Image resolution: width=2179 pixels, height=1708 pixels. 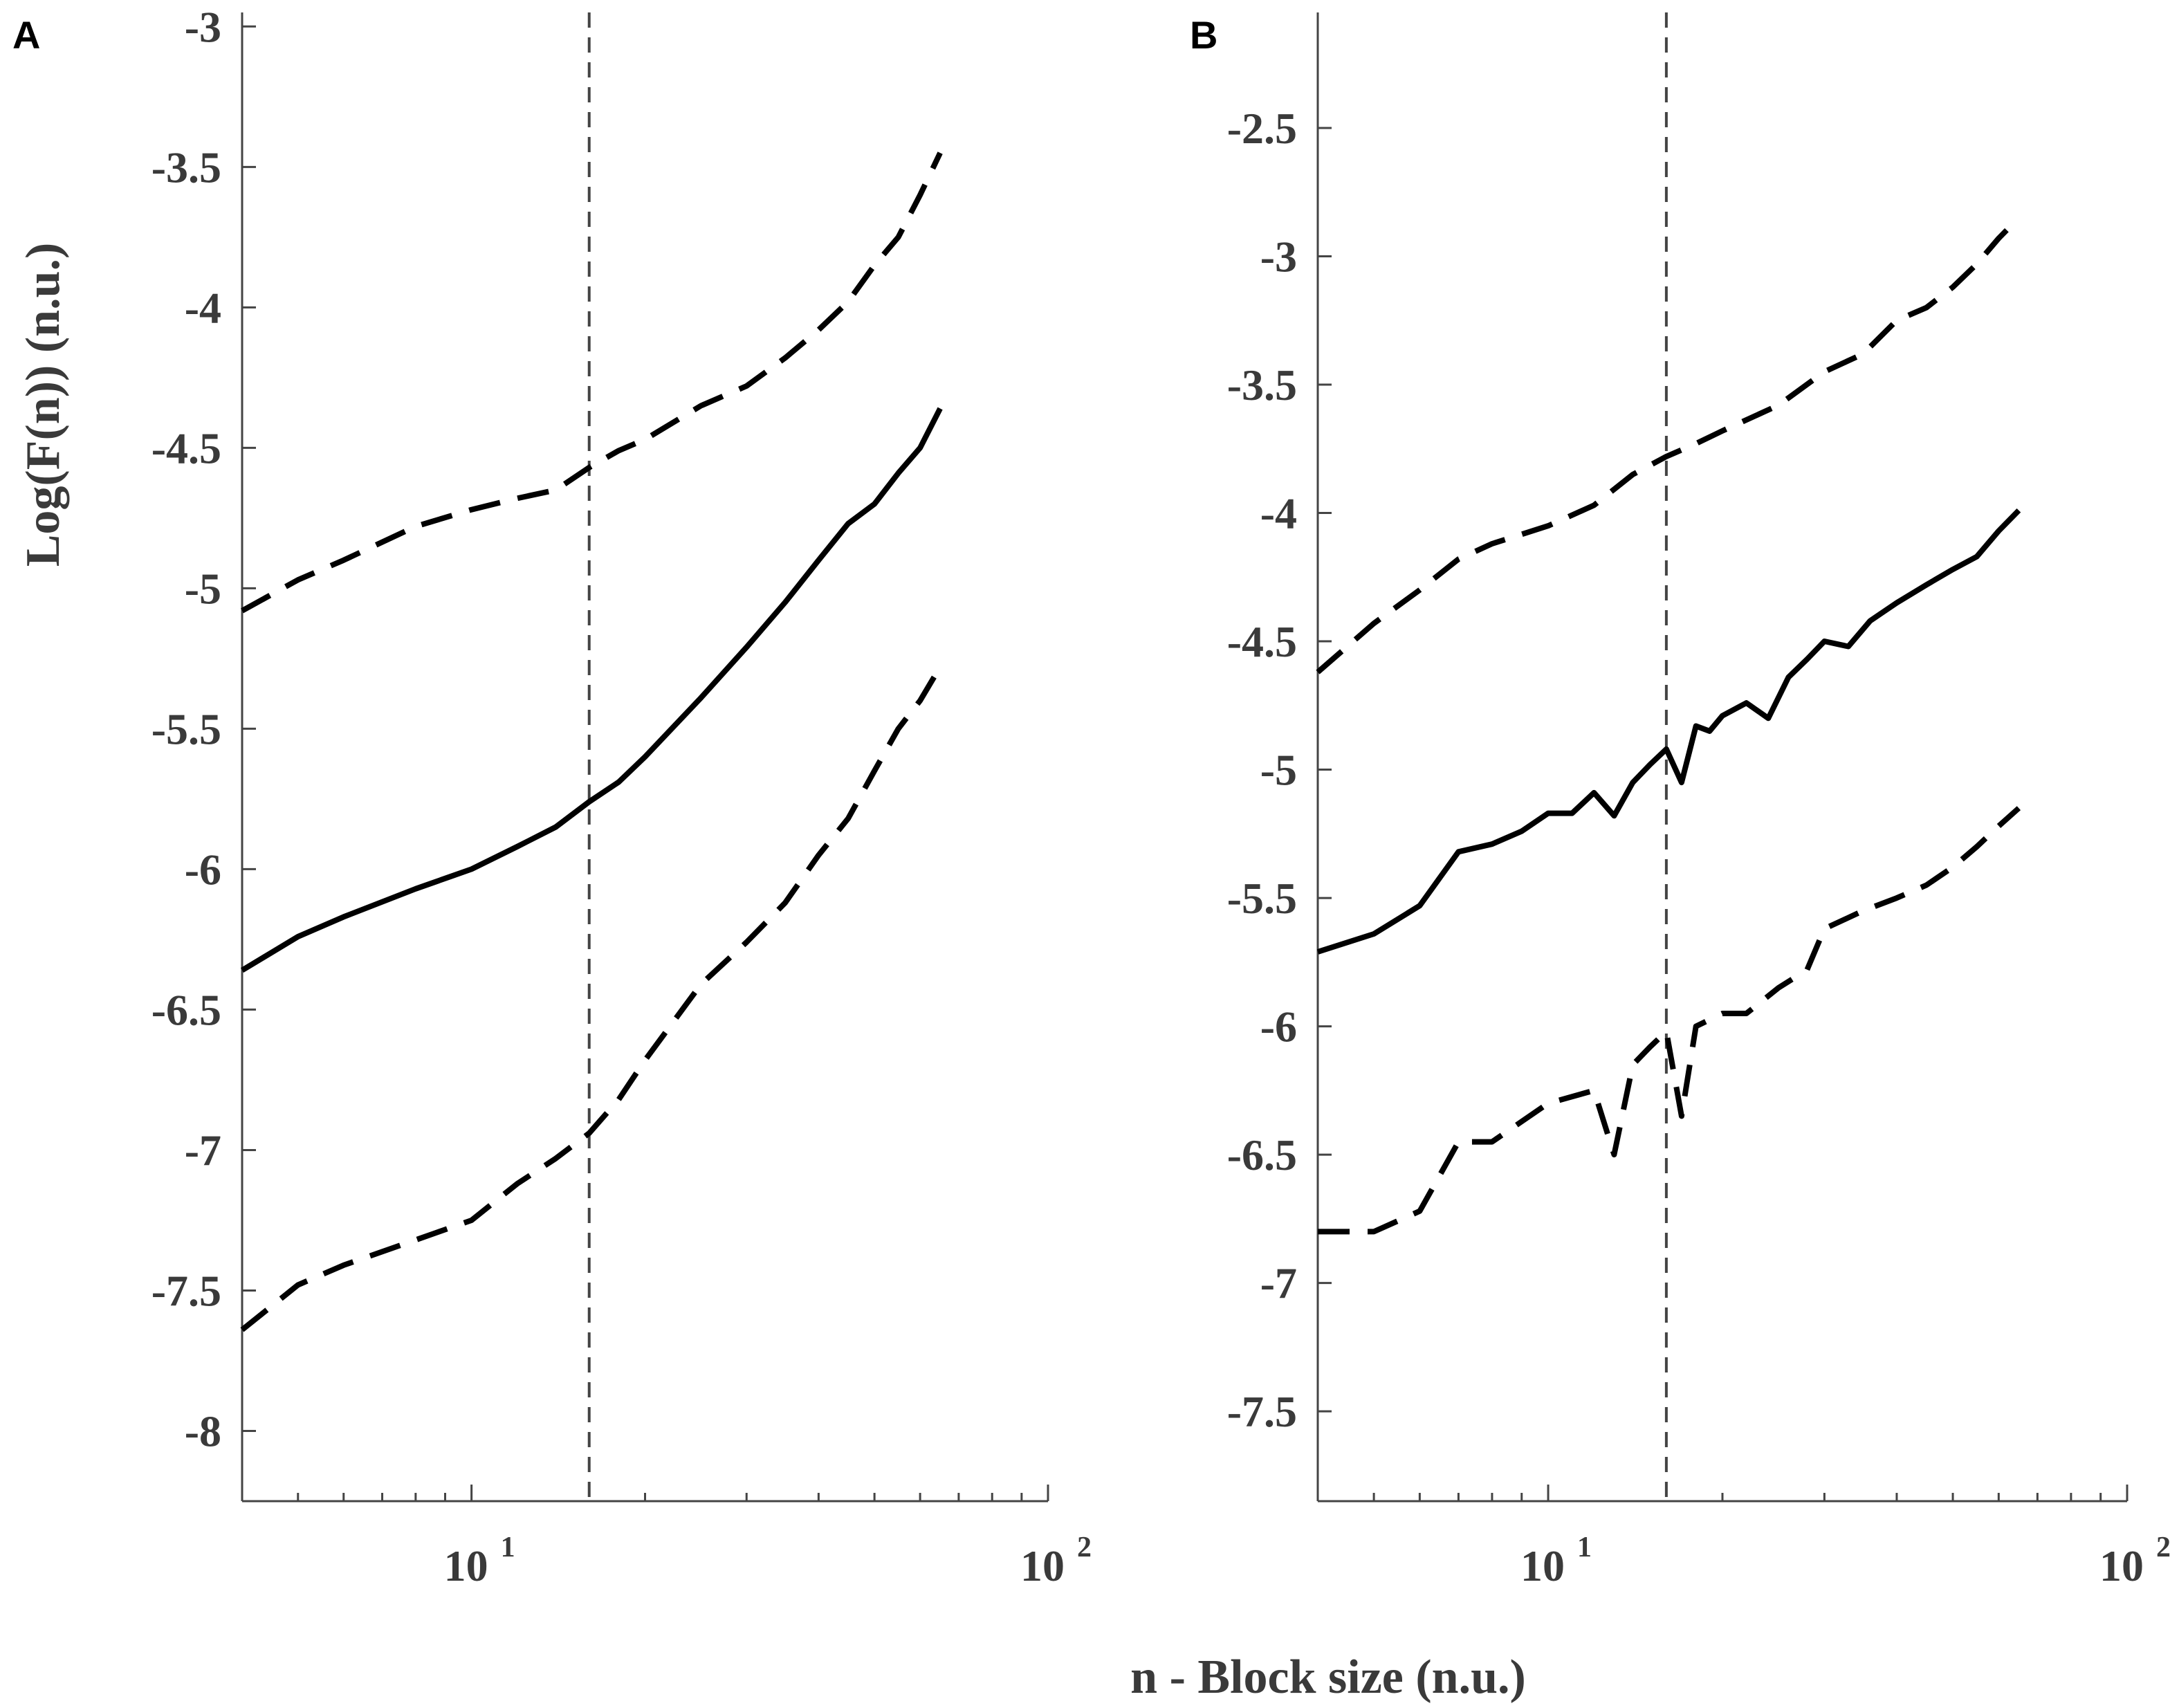 What do you see at coordinates (1262, 1412) in the screenshot?
I see `panel-b-y-tick-label: -7.5` at bounding box center [1262, 1412].